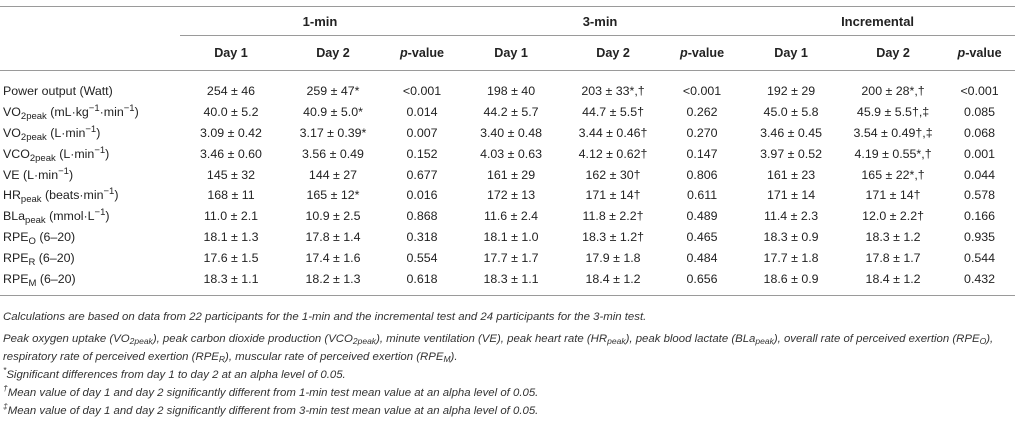 The image size is (1015, 438). What do you see at coordinates (511, 282) in the screenshot?
I see `table-cell: 18.3 ± 1.1` at bounding box center [511, 282].